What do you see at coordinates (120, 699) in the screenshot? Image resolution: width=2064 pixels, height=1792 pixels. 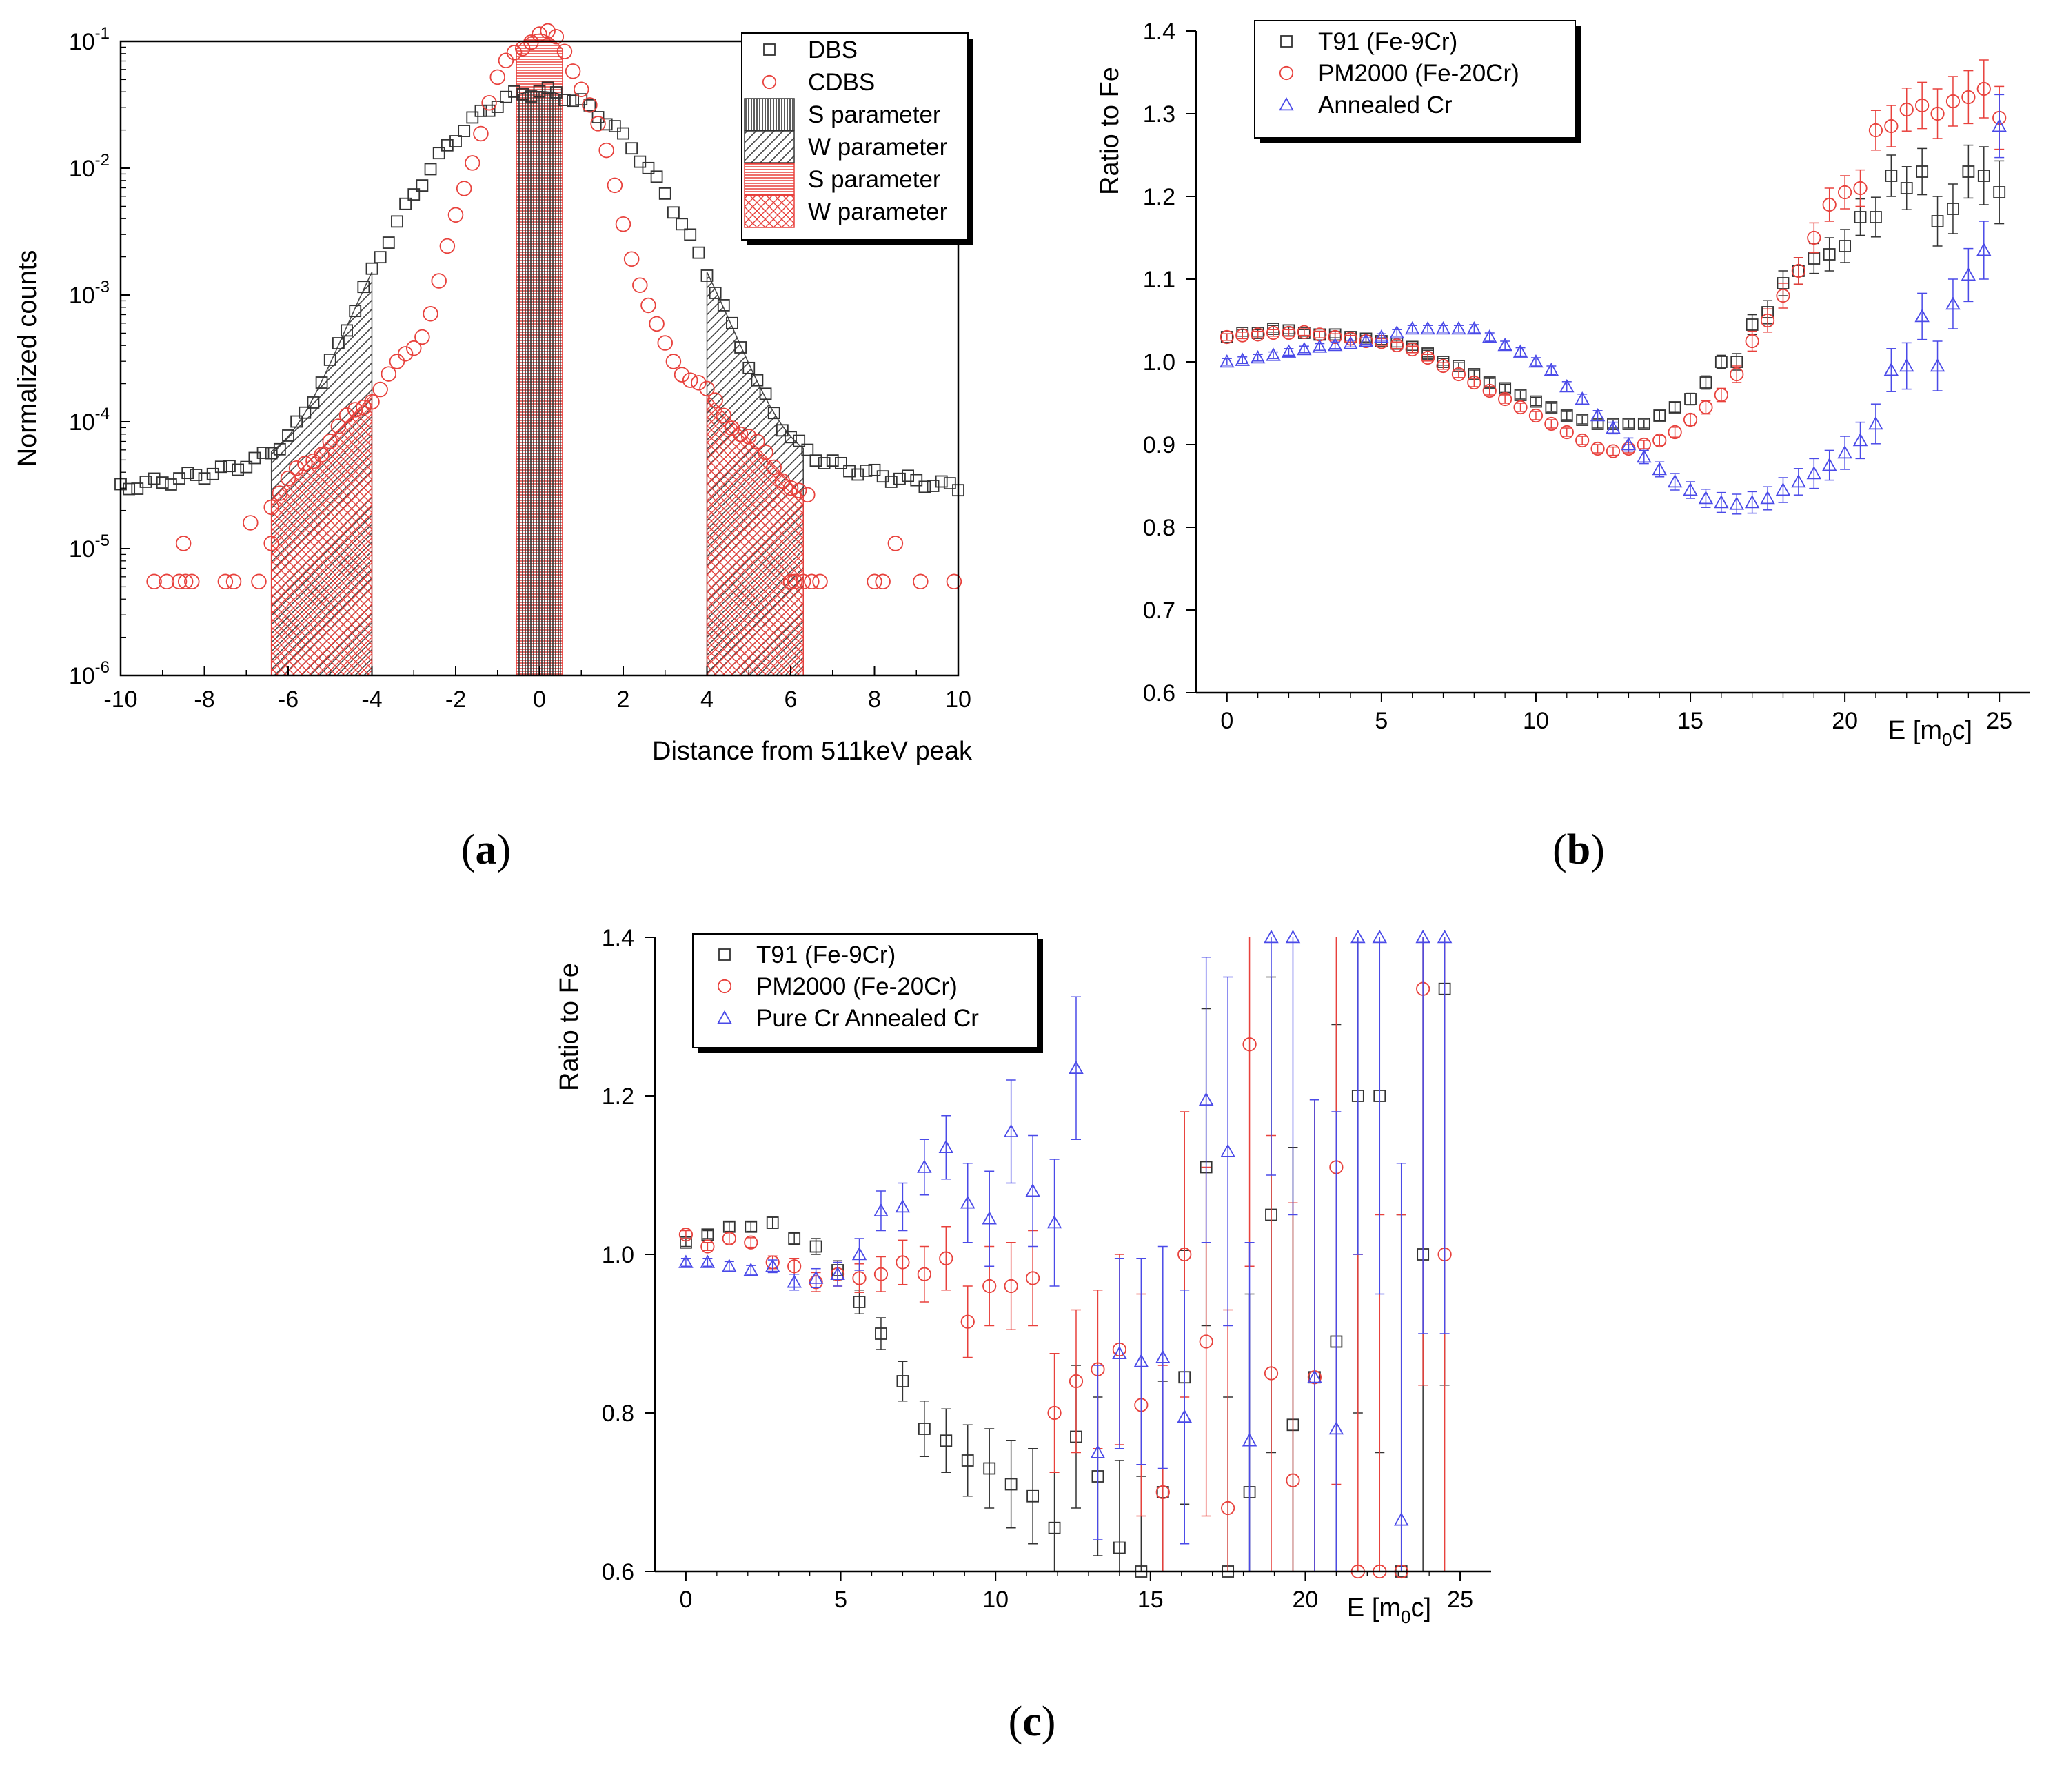 I see `x-tick-label: -10` at bounding box center [120, 699].